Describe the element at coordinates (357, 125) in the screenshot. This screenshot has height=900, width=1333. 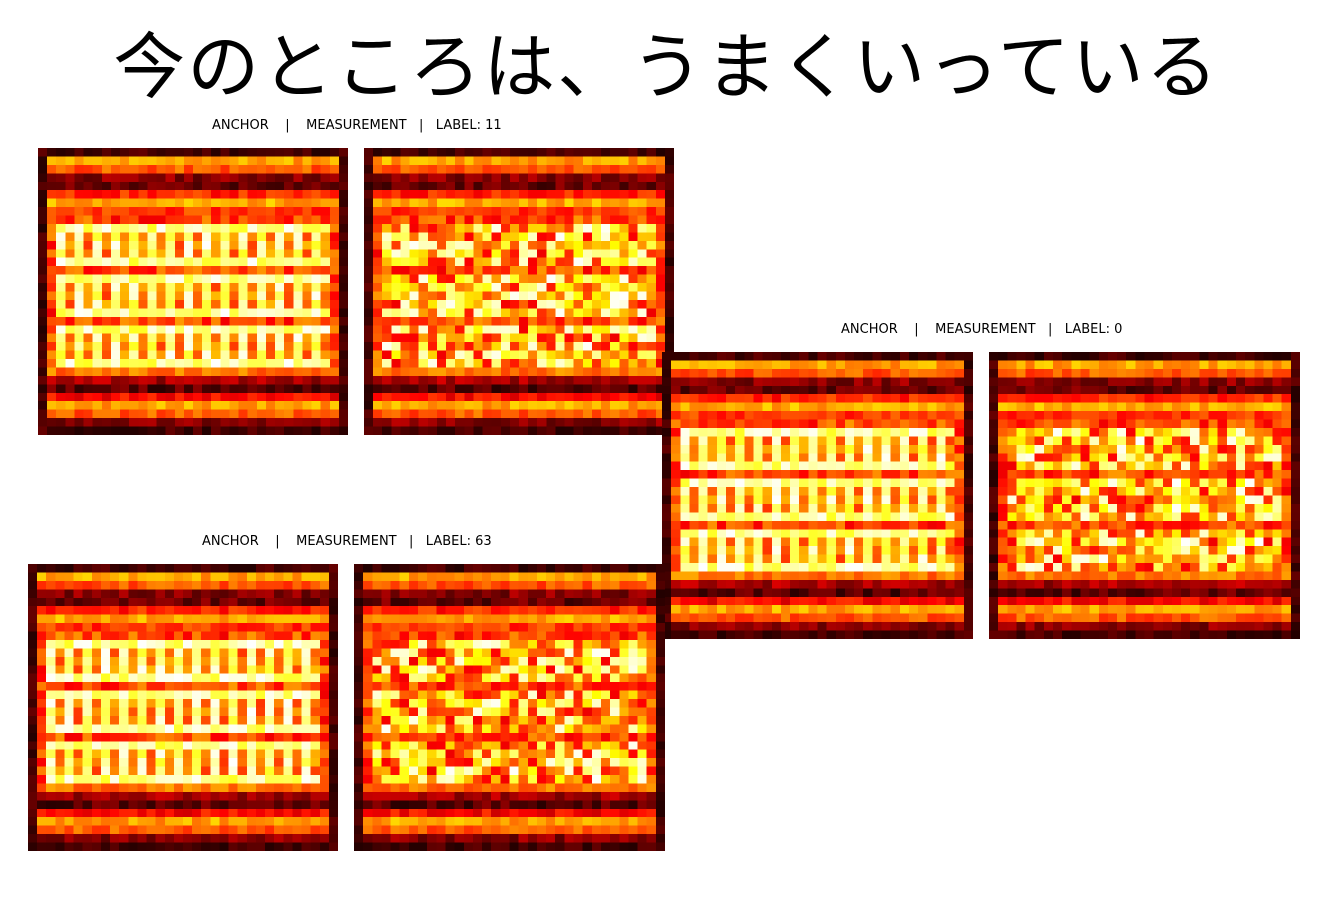
I see `pair-caption: ANCHOR | MEASUREMENT | LABEL: 11` at that location.